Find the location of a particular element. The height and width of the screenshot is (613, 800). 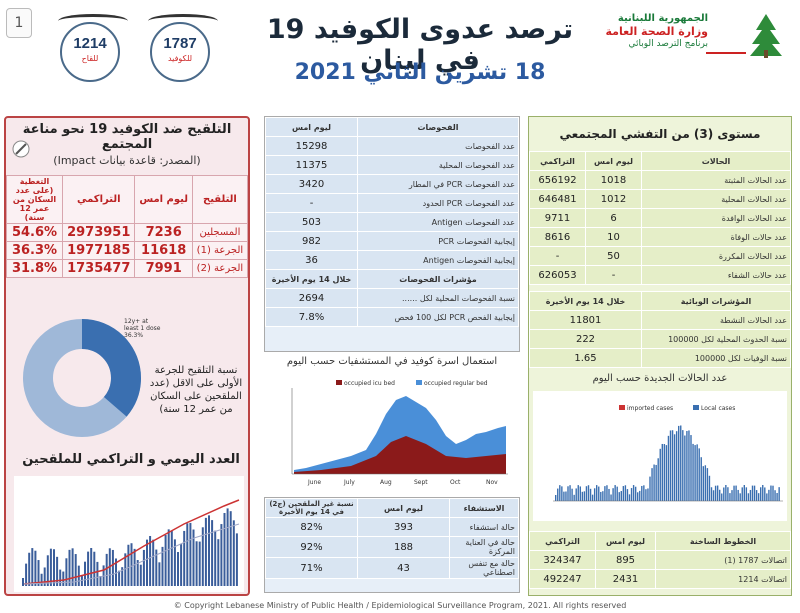

table-row: 31.8% 1735477 7991 الجرعة (2) is located at coordinates (127, 268).